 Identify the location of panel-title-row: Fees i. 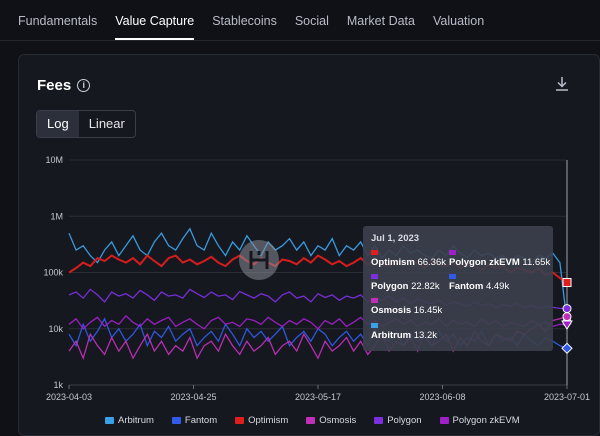
(64, 85).